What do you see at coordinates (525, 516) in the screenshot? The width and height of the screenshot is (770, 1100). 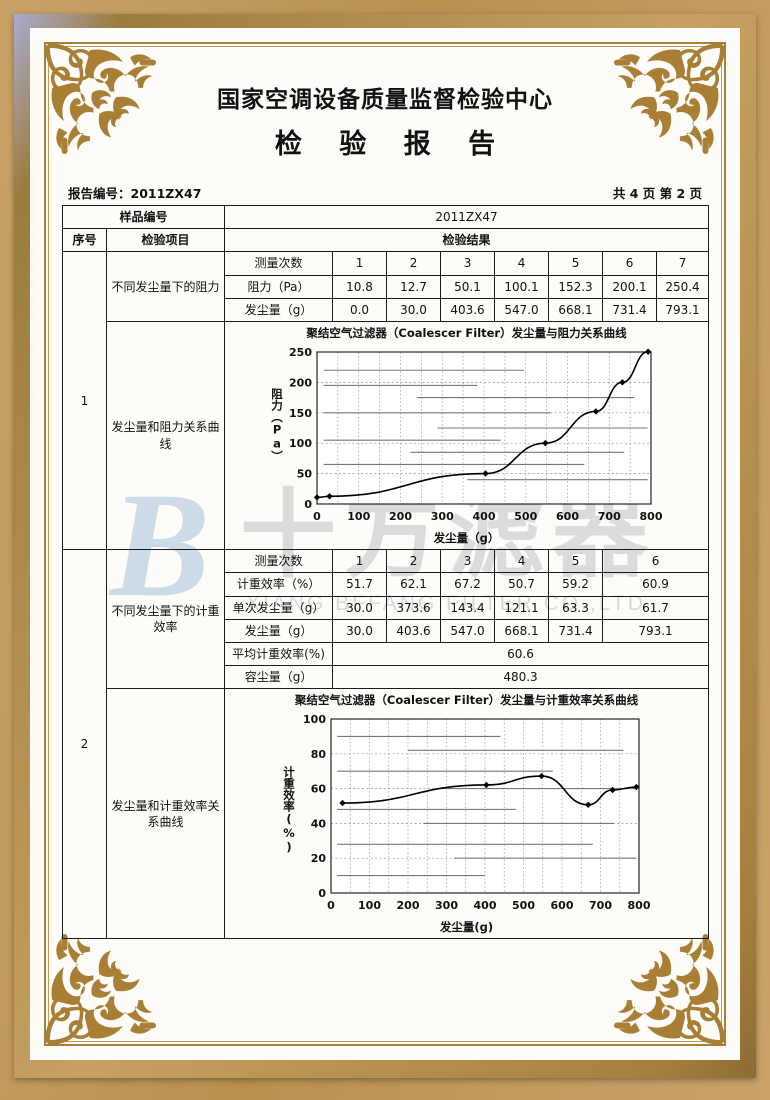 I see `svg-text: 500` at bounding box center [525, 516].